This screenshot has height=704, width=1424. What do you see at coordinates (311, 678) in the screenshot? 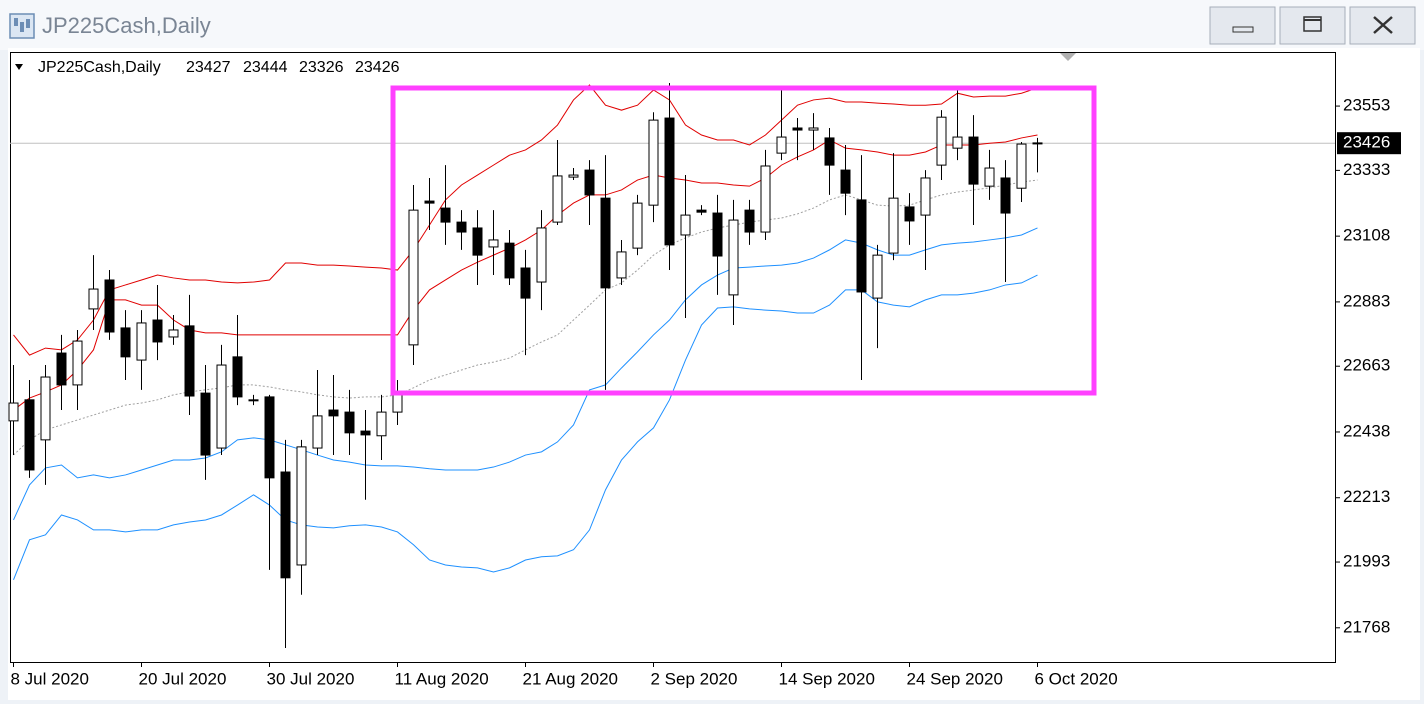
I see `x-tick-label: 30 Jul 2020` at bounding box center [311, 678].